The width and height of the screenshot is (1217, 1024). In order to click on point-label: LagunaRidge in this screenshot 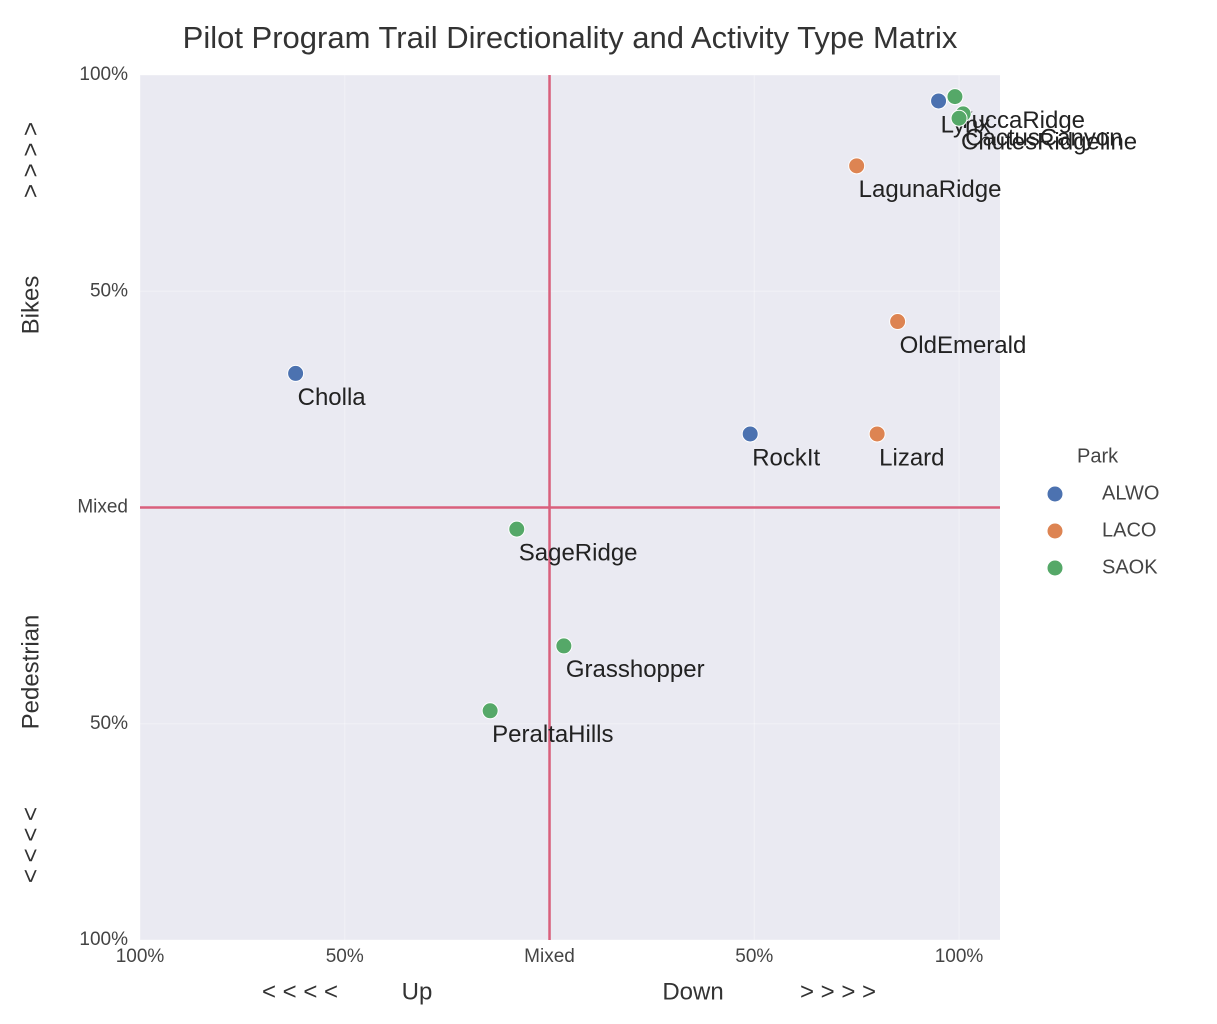, I will do `click(930, 189)`.